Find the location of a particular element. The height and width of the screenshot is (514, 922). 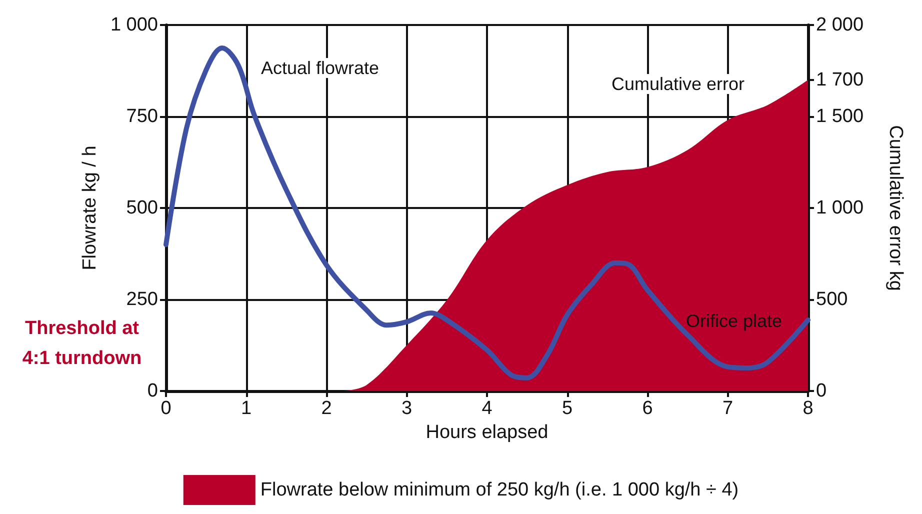

annotation: Actual flowrate is located at coordinates (320, 68).